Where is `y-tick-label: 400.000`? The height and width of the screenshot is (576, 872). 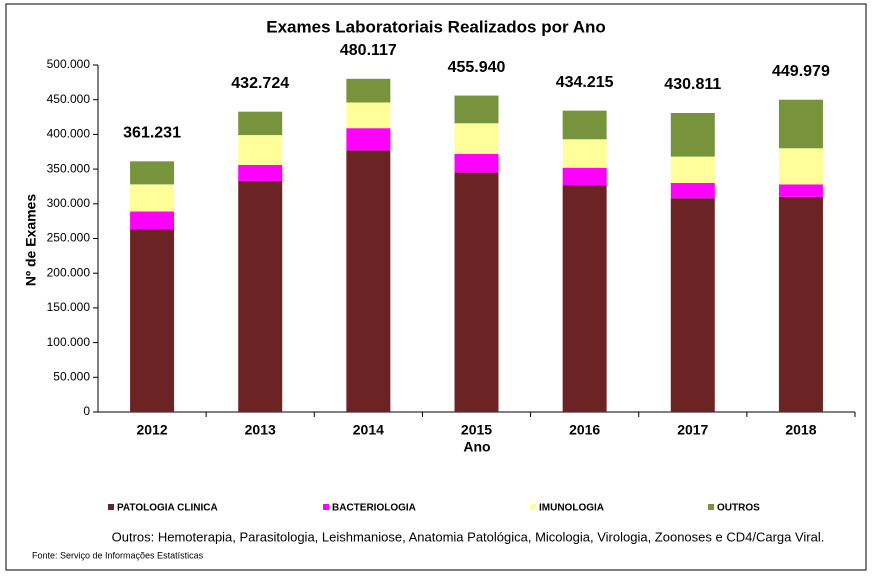
y-tick-label: 400.000 is located at coordinates (69, 134).